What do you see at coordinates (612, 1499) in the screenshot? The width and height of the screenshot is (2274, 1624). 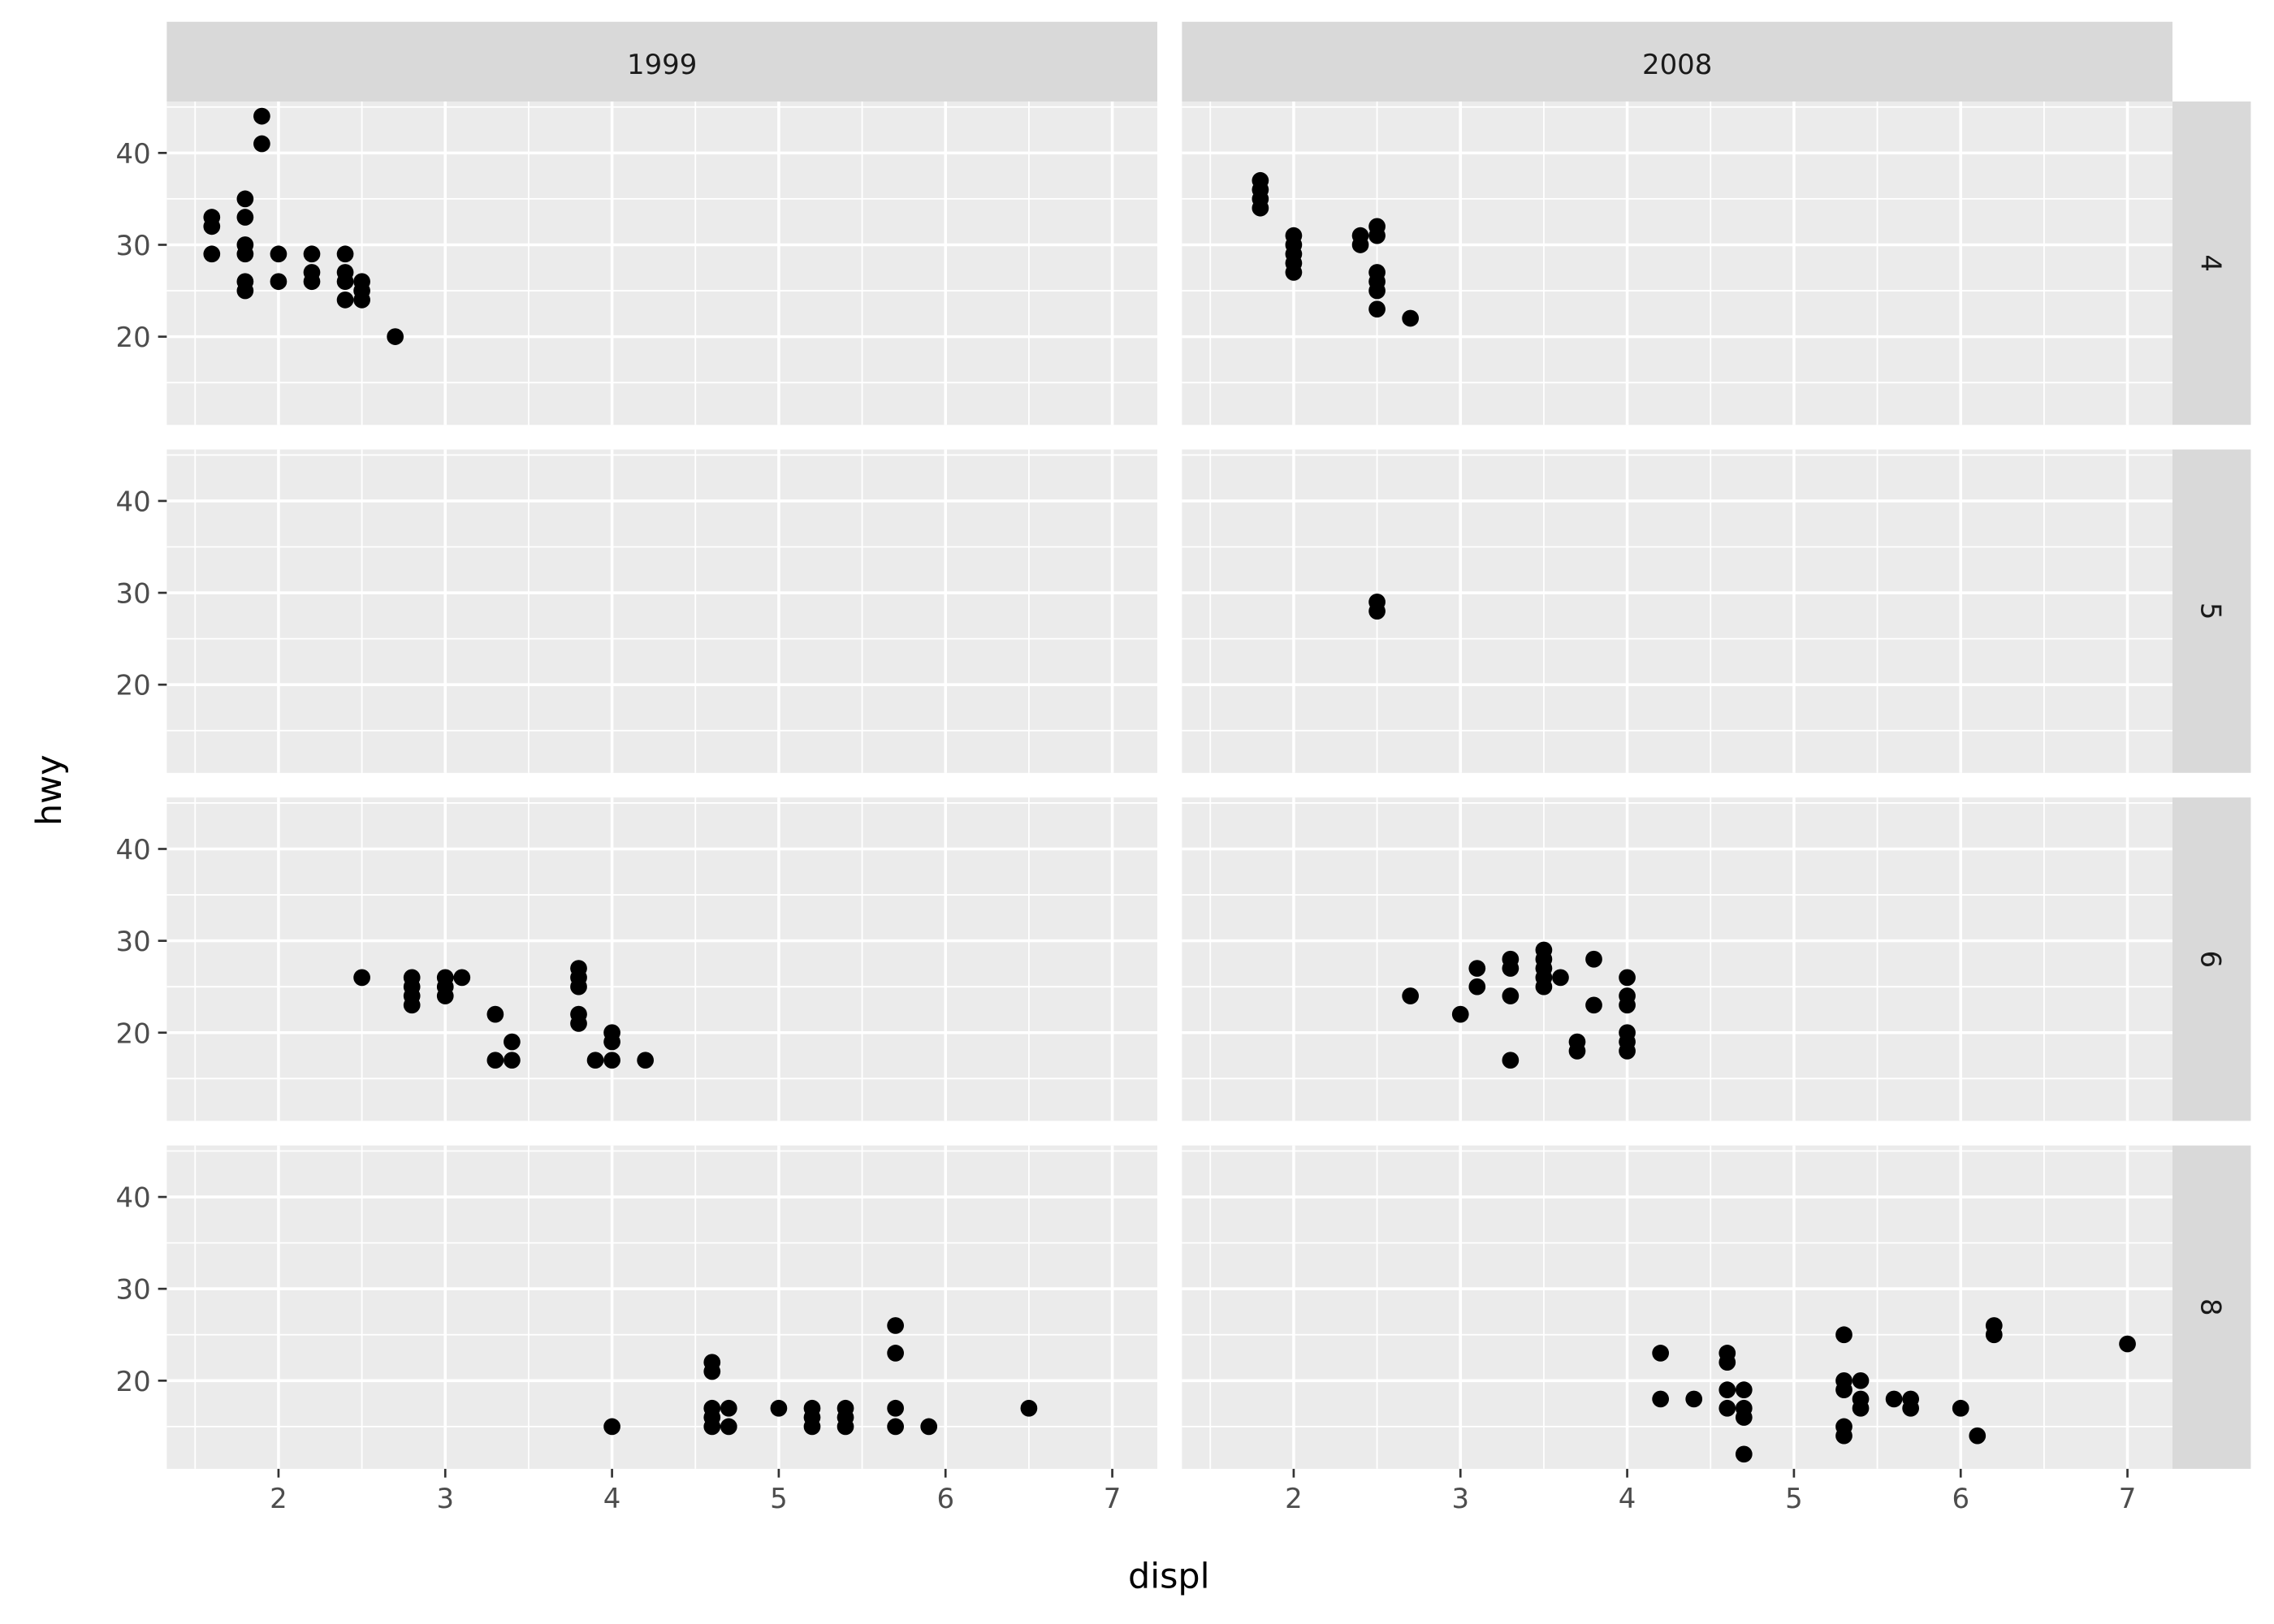 I see `x-tick-label: 4` at bounding box center [612, 1499].